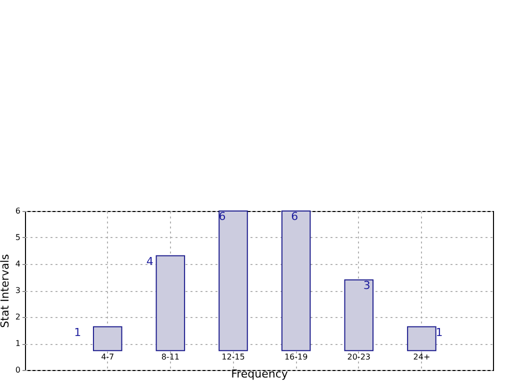 The image size is (520, 390). I want to click on y-tick-label: 4, so click(17, 264).